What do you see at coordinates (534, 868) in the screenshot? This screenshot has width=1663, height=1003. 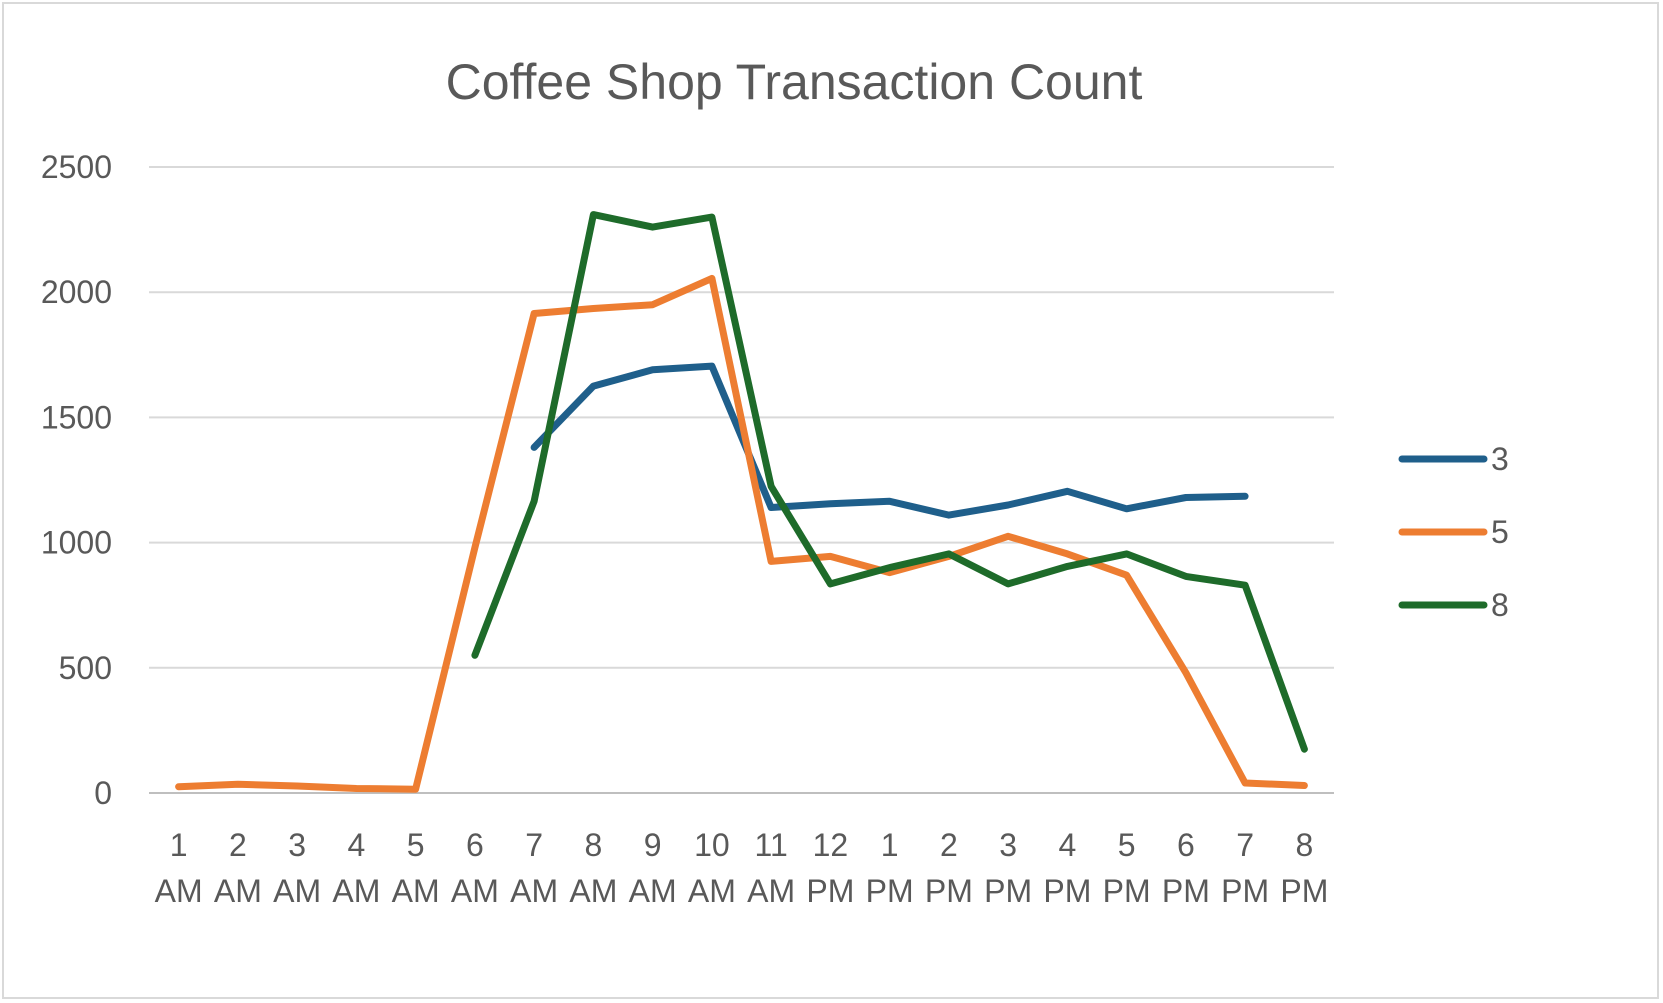 I see `x-tick-label: 7 AM` at bounding box center [534, 868].